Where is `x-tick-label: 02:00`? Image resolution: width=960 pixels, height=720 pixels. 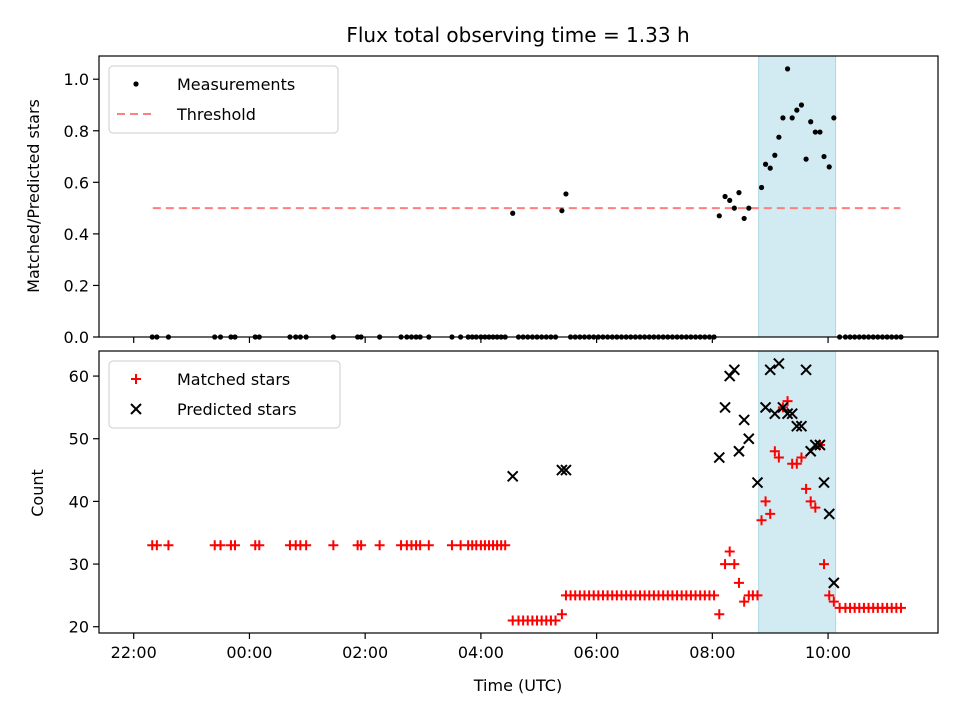
x-tick-label: 02:00 is located at coordinates (365, 652).